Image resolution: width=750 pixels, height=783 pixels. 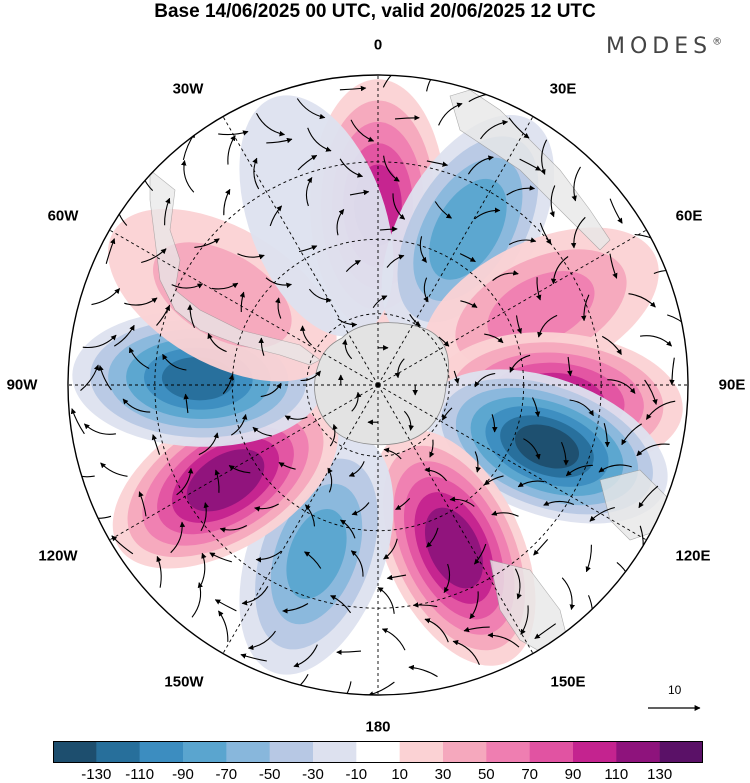 What do you see at coordinates (573, 774) in the screenshot?
I see `colorbar-tick-label: 90` at bounding box center [573, 774].